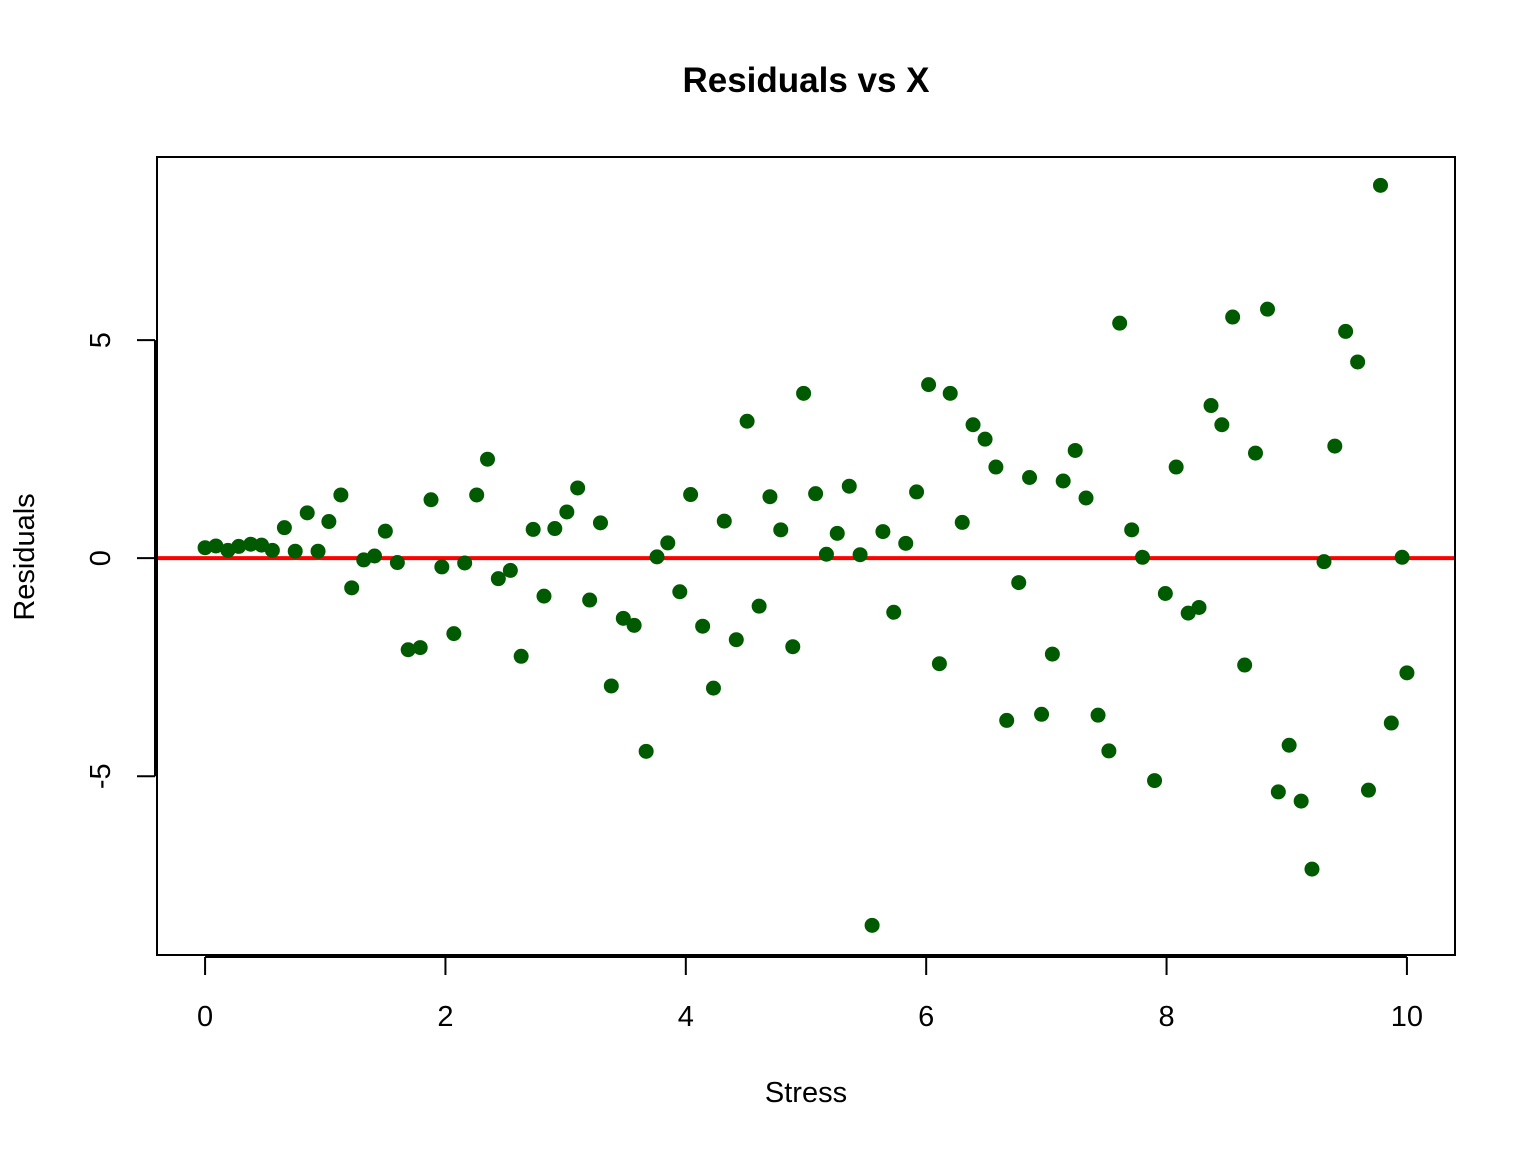 The image size is (1536, 1152). What do you see at coordinates (25, 556) in the screenshot?
I see `y-axis-label: Residuals` at bounding box center [25, 556].